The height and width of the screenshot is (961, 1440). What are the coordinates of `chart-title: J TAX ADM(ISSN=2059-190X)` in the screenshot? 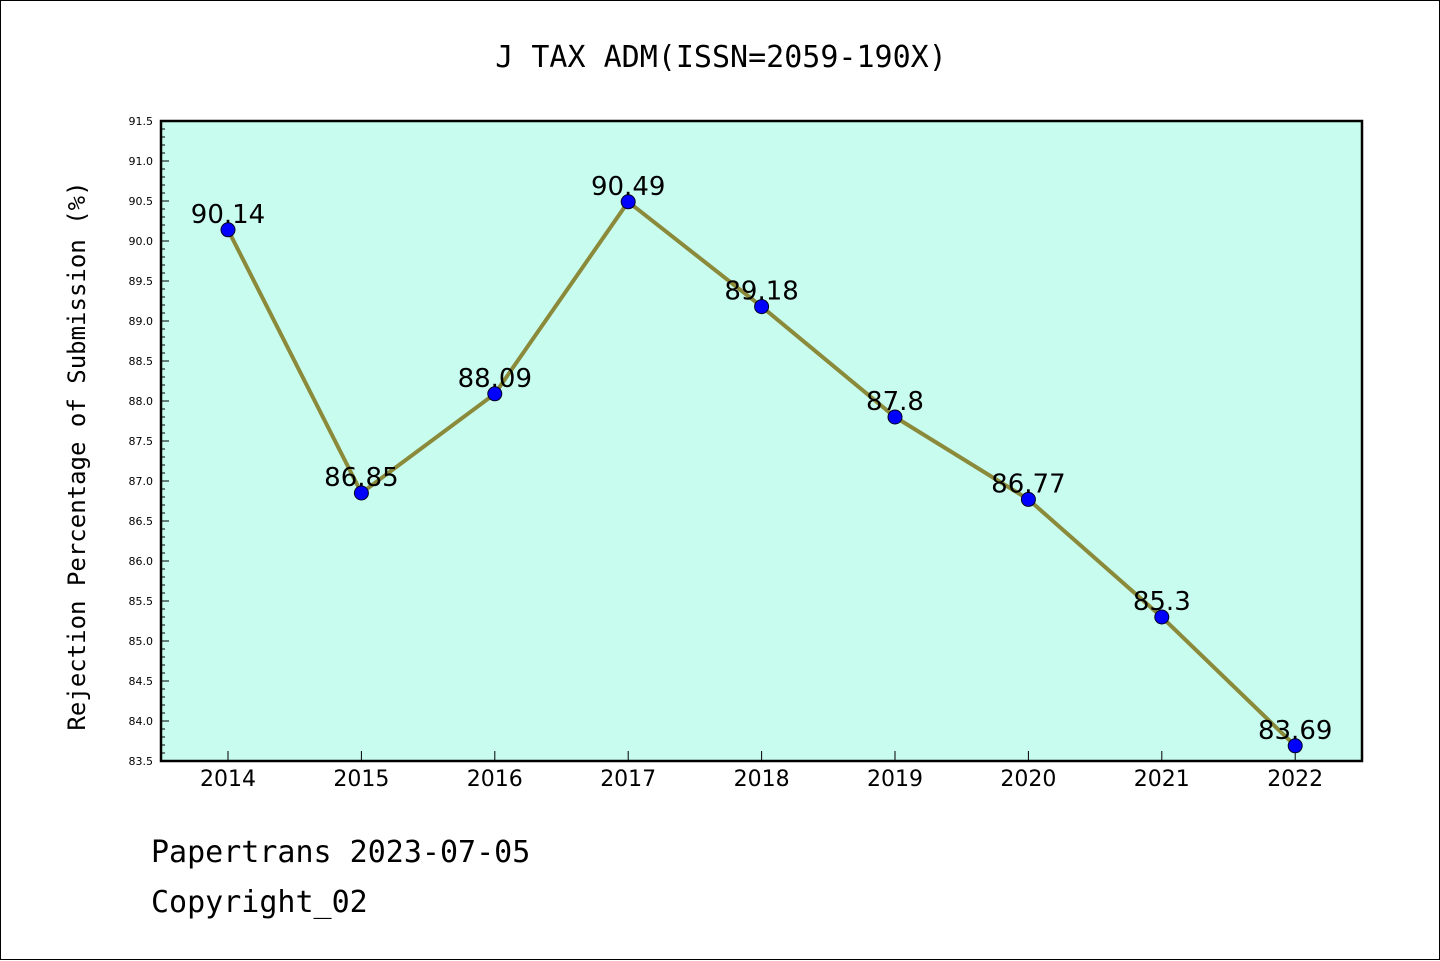 It's located at (721, 57).